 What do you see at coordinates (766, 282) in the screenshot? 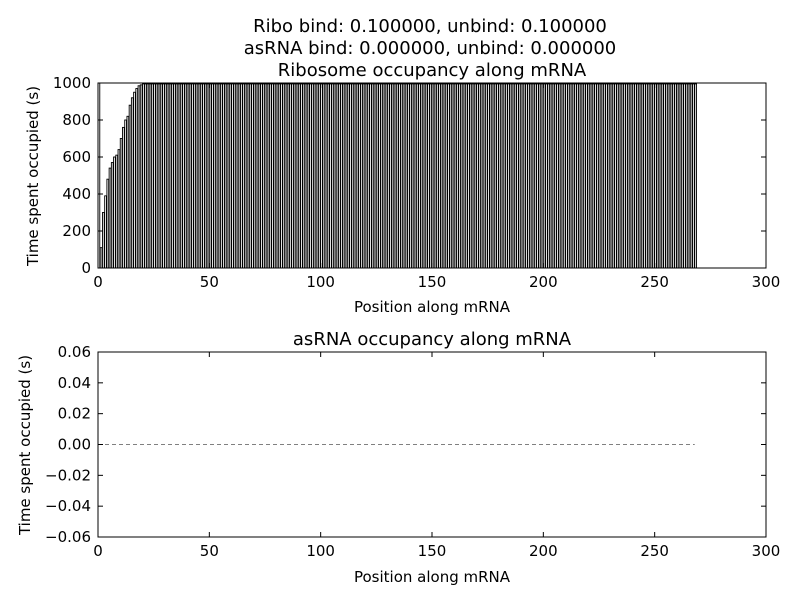
I see `ribosome-x-tick-label: 300` at bounding box center [766, 282].